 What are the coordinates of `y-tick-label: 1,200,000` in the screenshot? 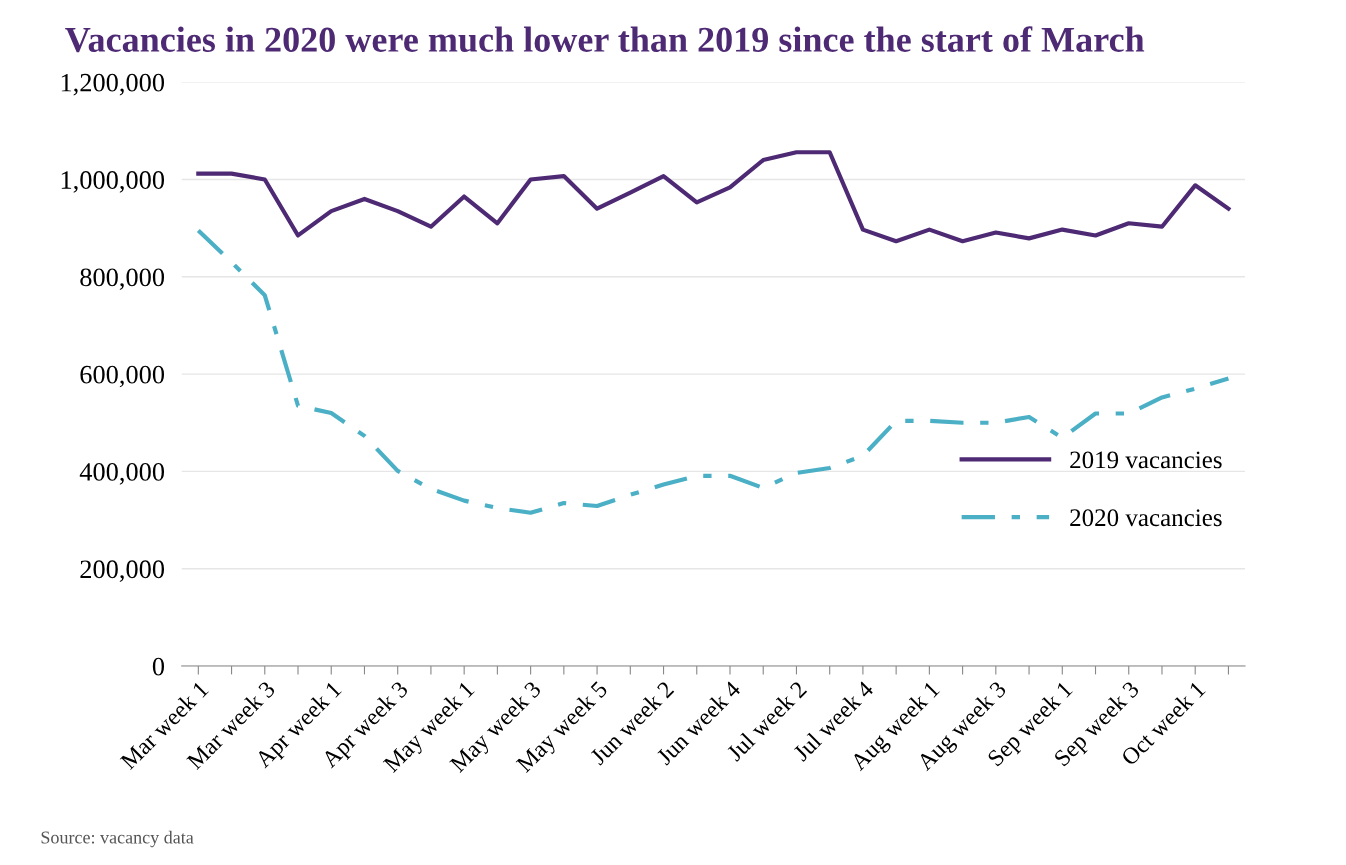 It's located at (113, 84).